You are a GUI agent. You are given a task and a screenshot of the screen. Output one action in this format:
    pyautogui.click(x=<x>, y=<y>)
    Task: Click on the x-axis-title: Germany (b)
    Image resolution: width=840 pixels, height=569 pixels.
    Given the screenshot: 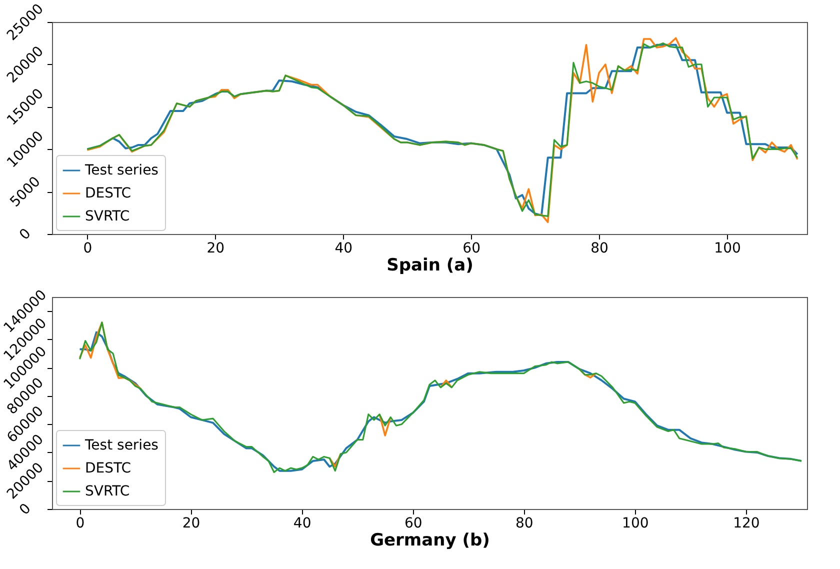 What is the action you would take?
    pyautogui.click(x=430, y=540)
    